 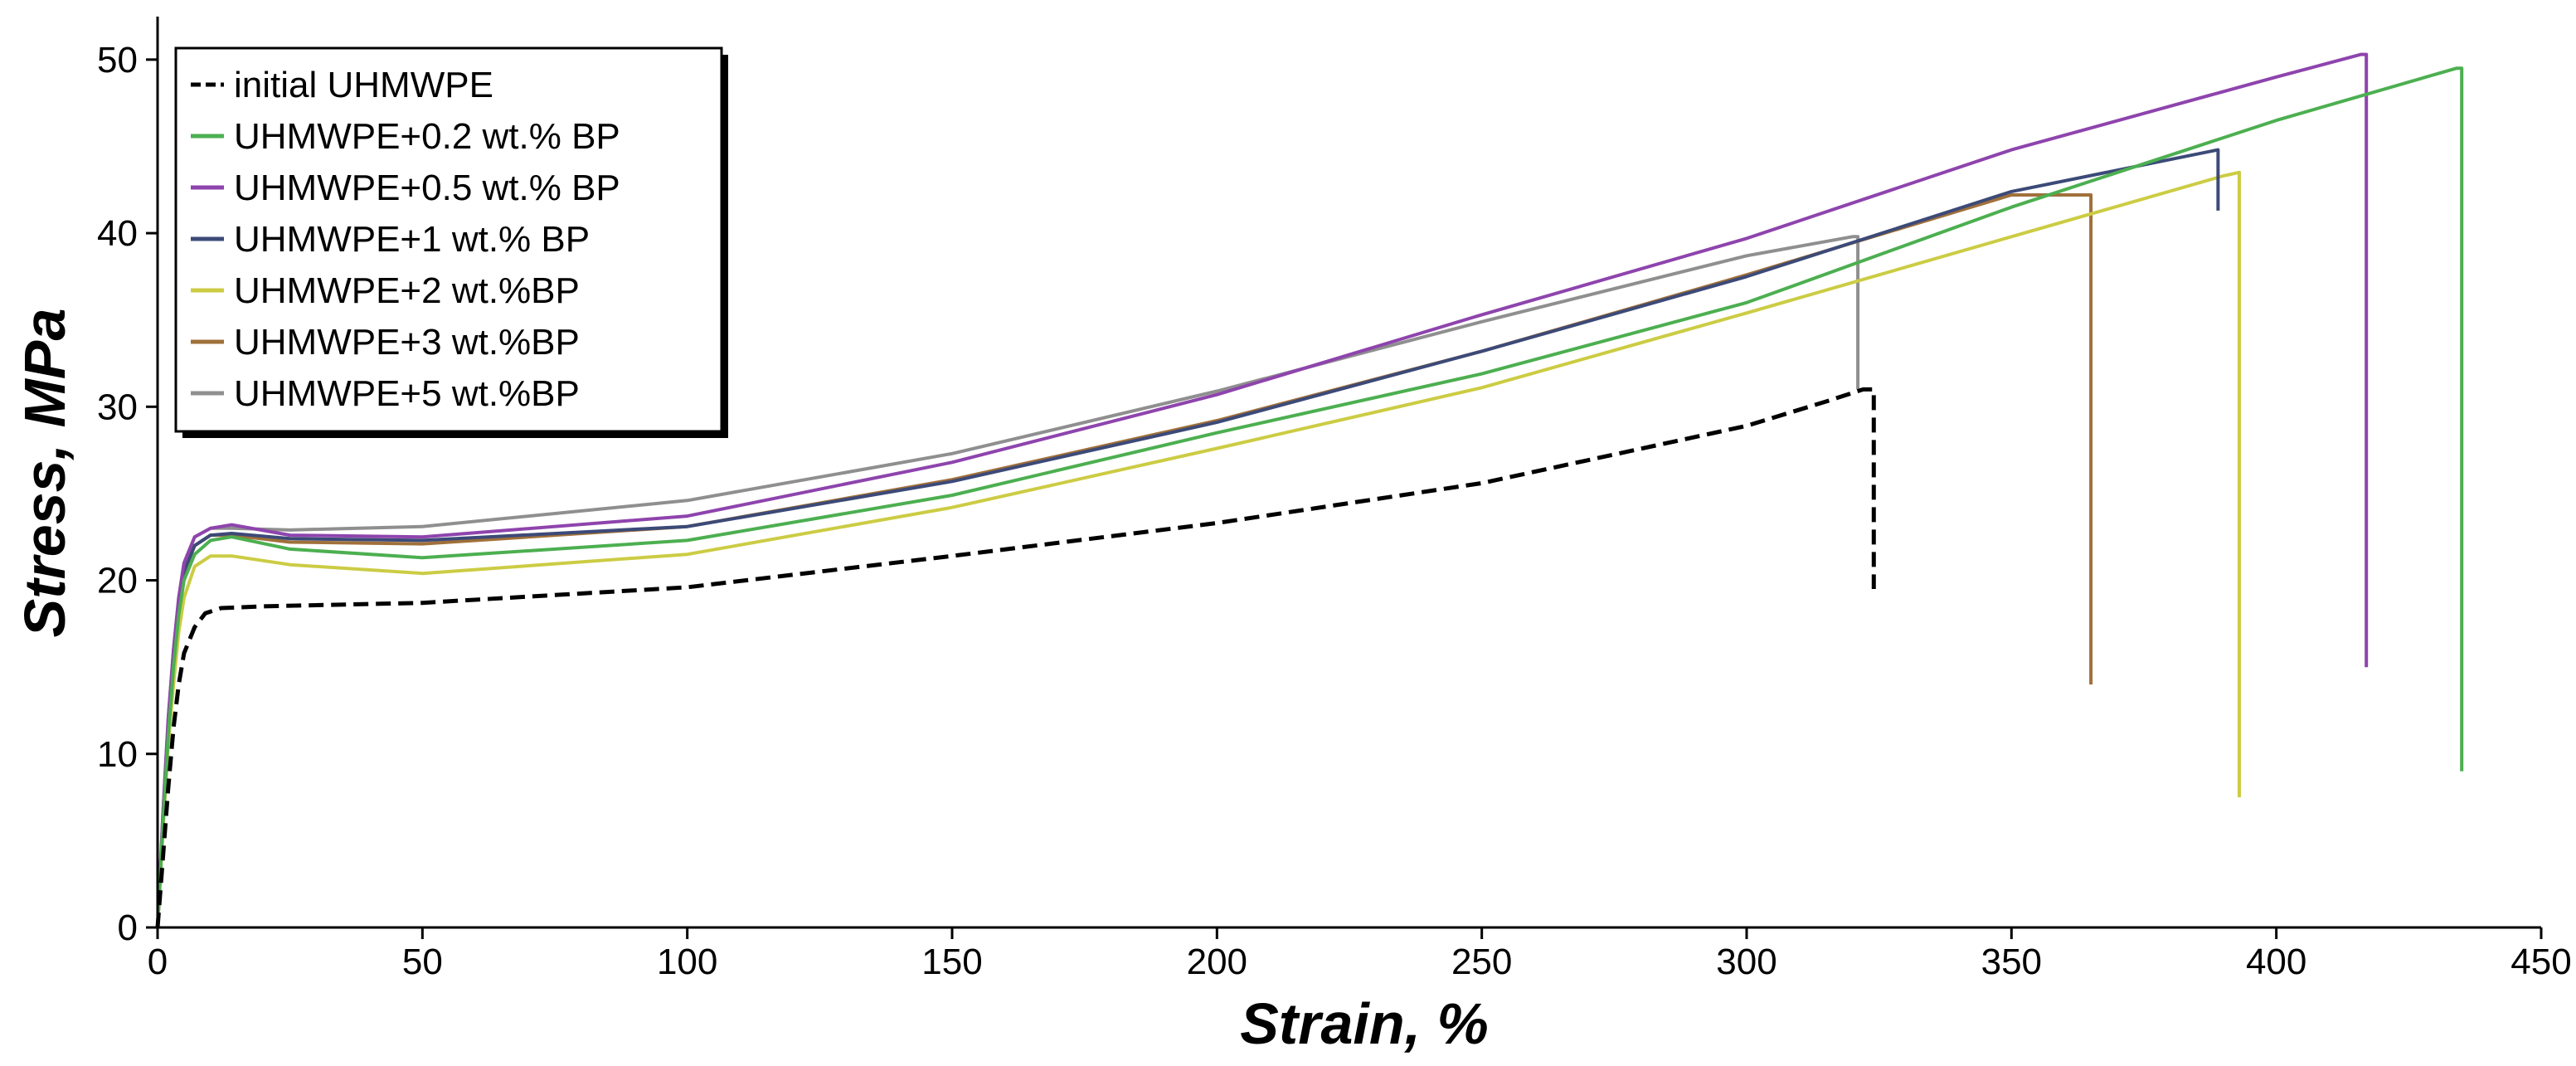 What do you see at coordinates (427, 188) in the screenshot?
I see `legend-label: UHMWPE+0.5 wt.% BP` at bounding box center [427, 188].